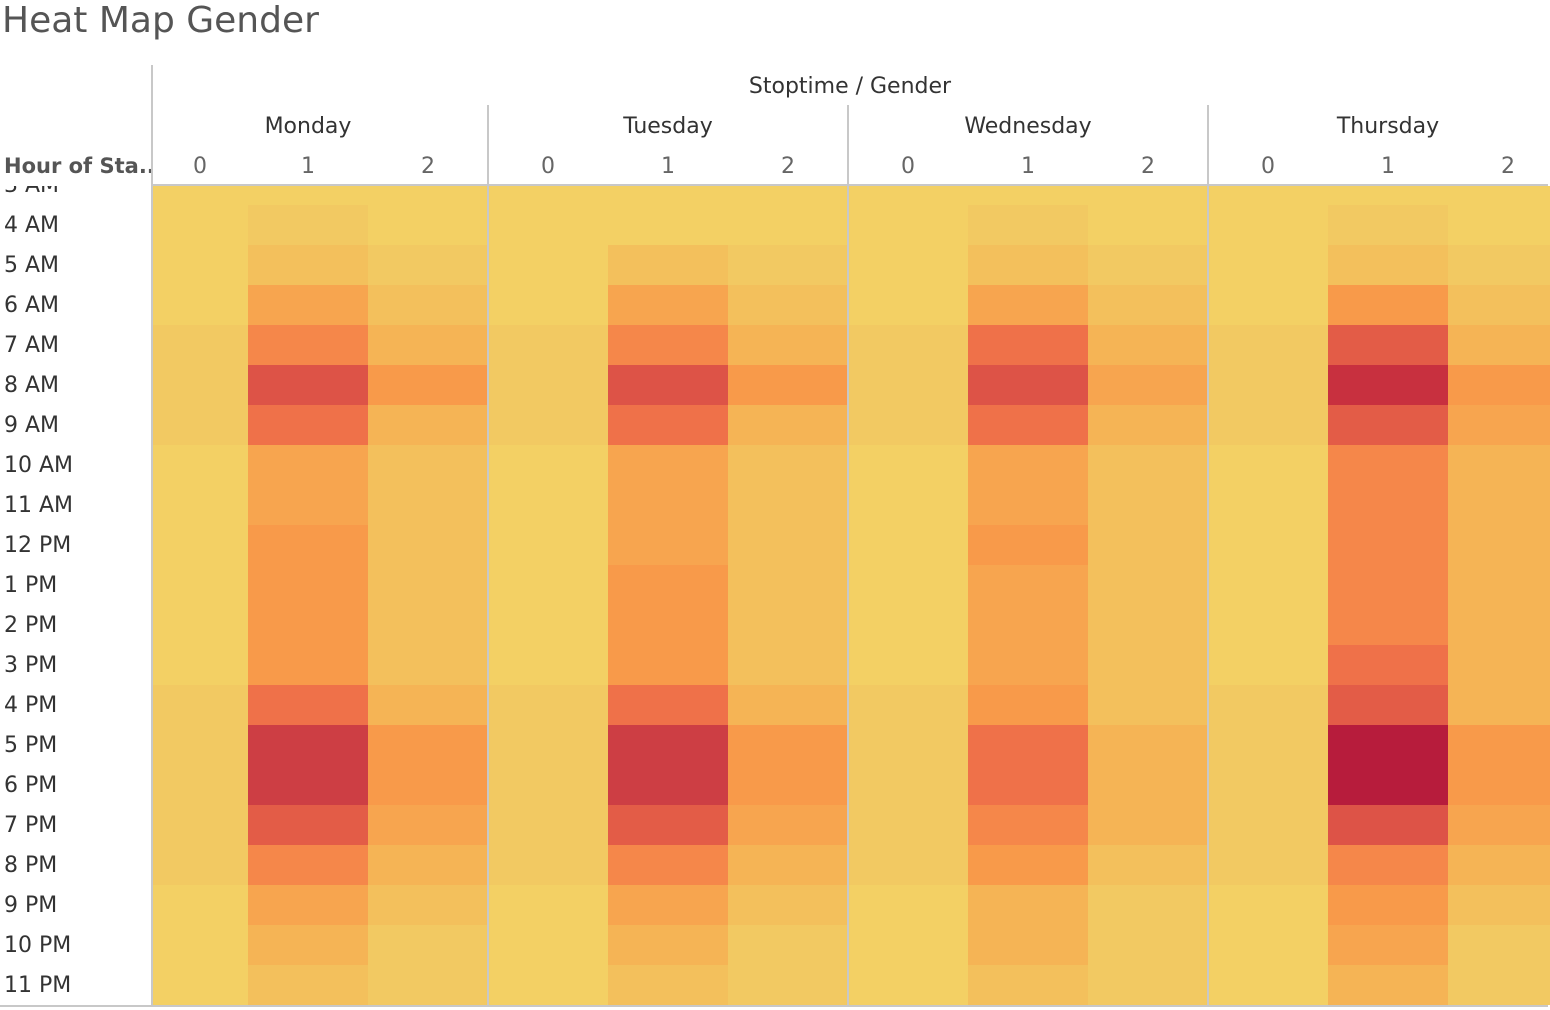  Describe the element at coordinates (31, 345) in the screenshot. I see `row-label: 7 AM` at that location.